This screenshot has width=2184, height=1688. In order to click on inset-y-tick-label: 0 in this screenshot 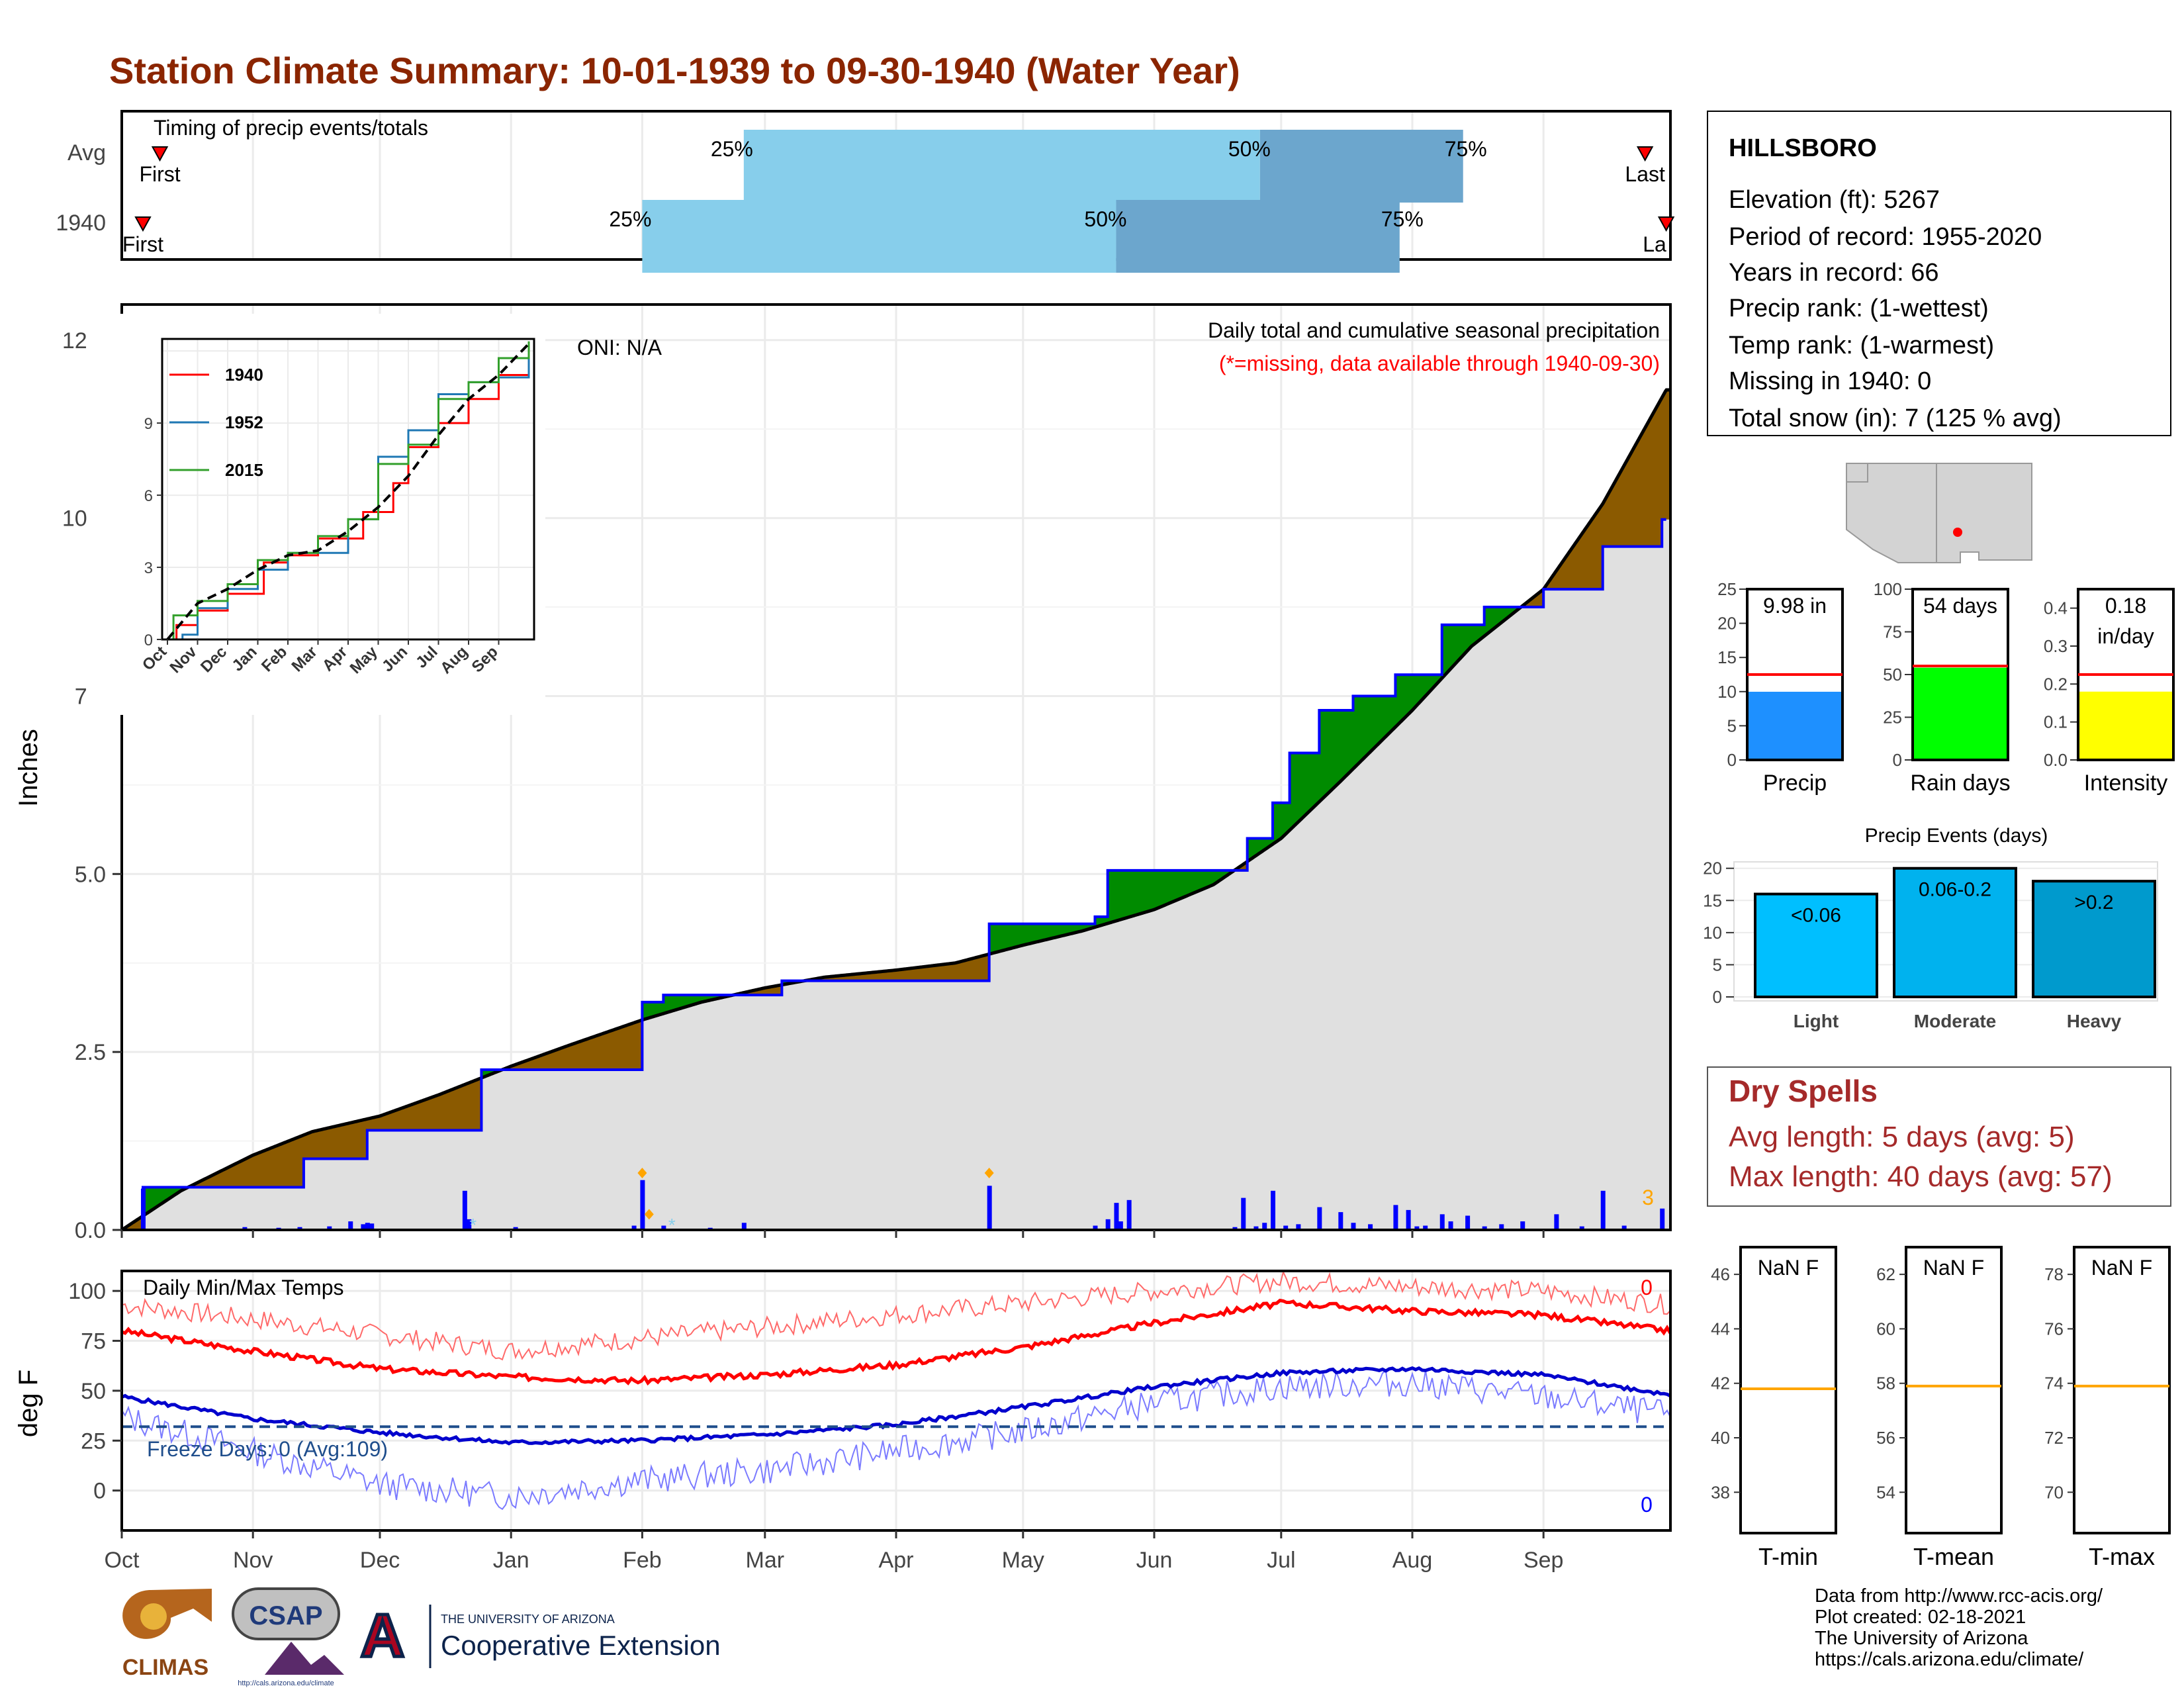, I will do `click(148, 640)`.